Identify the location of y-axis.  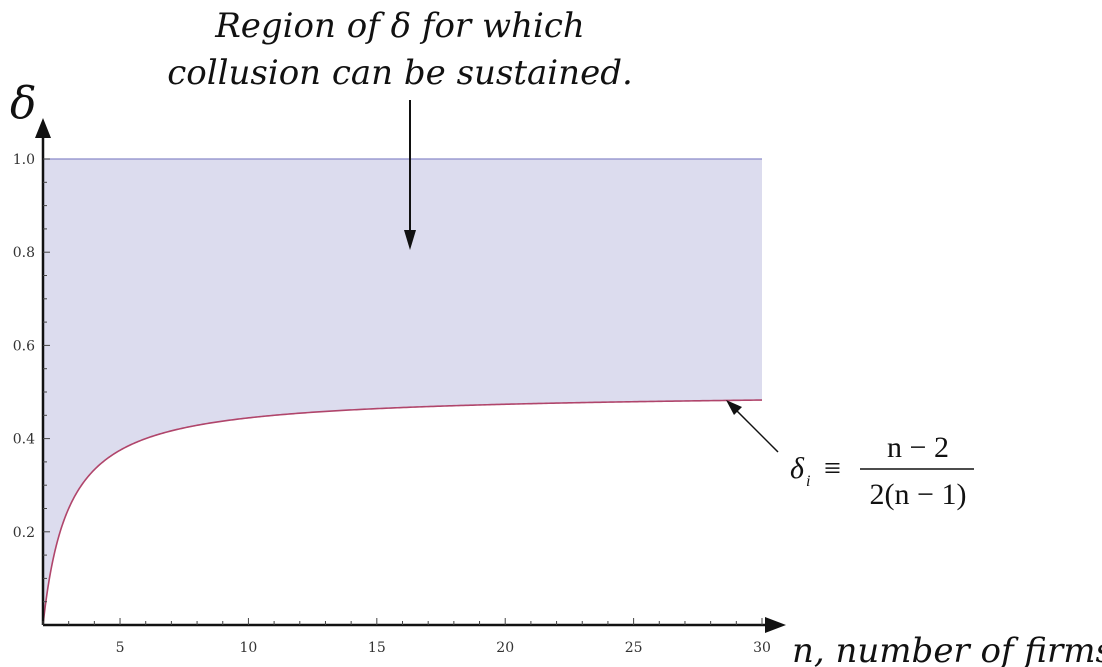
(43, 371).